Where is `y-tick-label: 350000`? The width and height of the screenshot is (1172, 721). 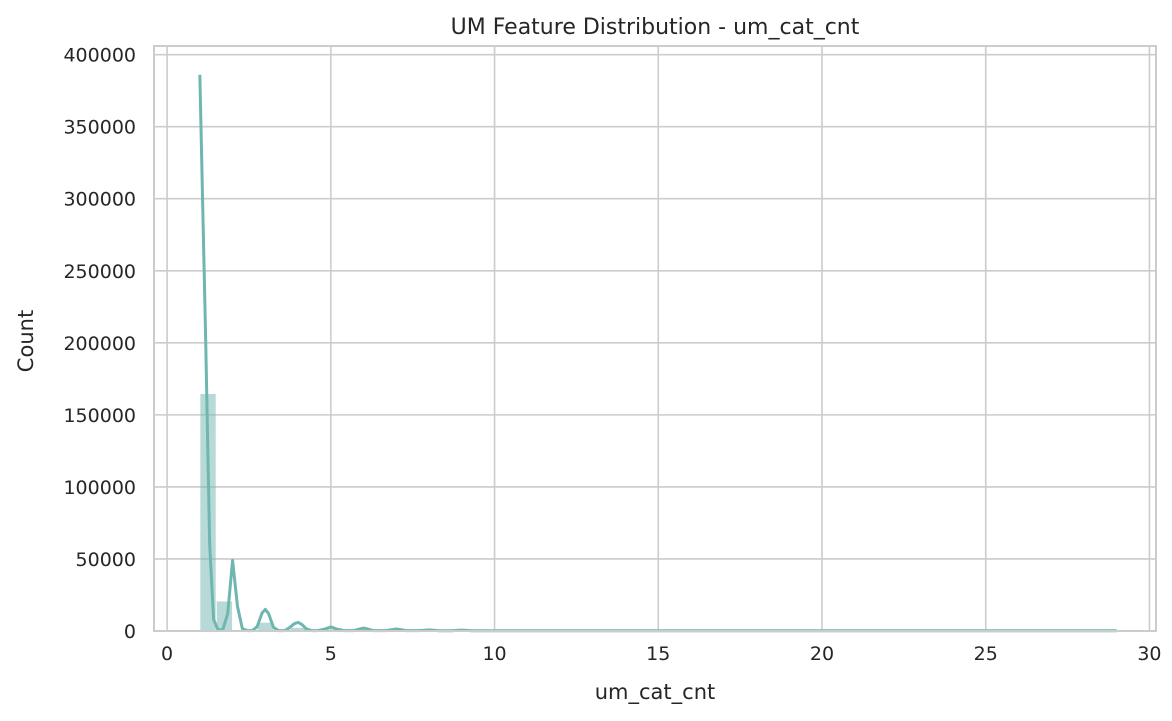 y-tick-label: 350000 is located at coordinates (99, 128).